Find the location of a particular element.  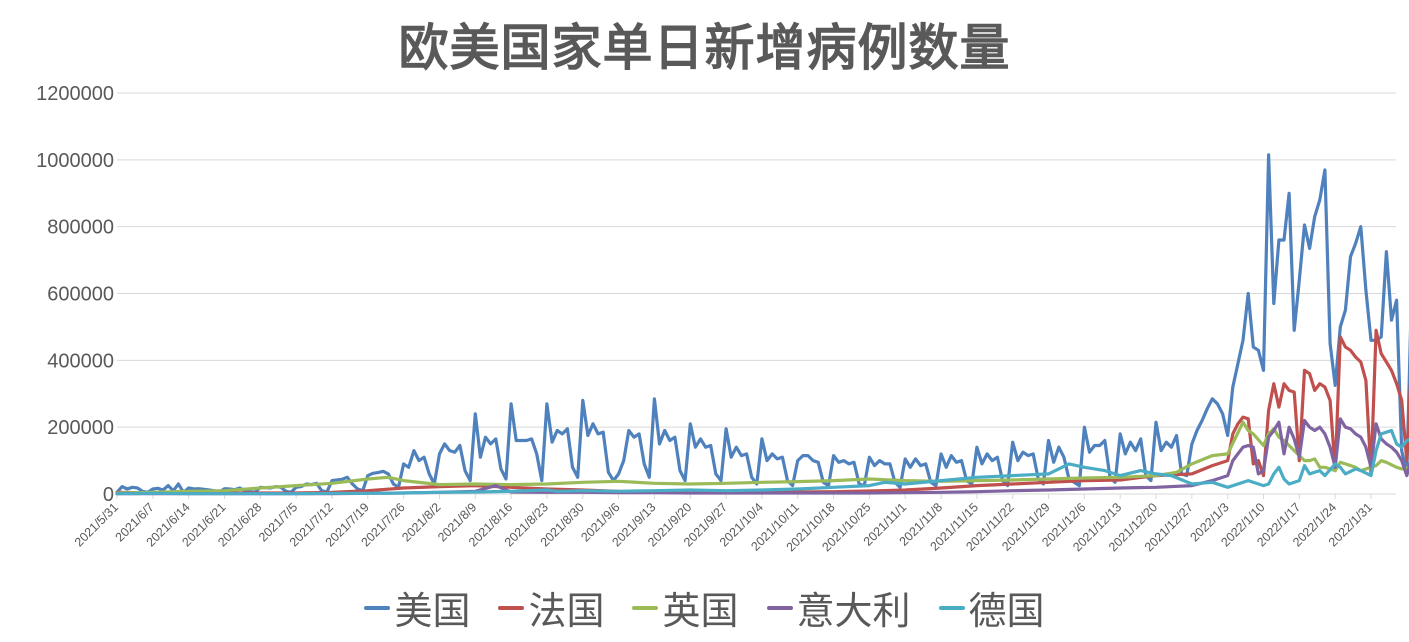

y-tick-label: 1000000 is located at coordinates (75, 161).